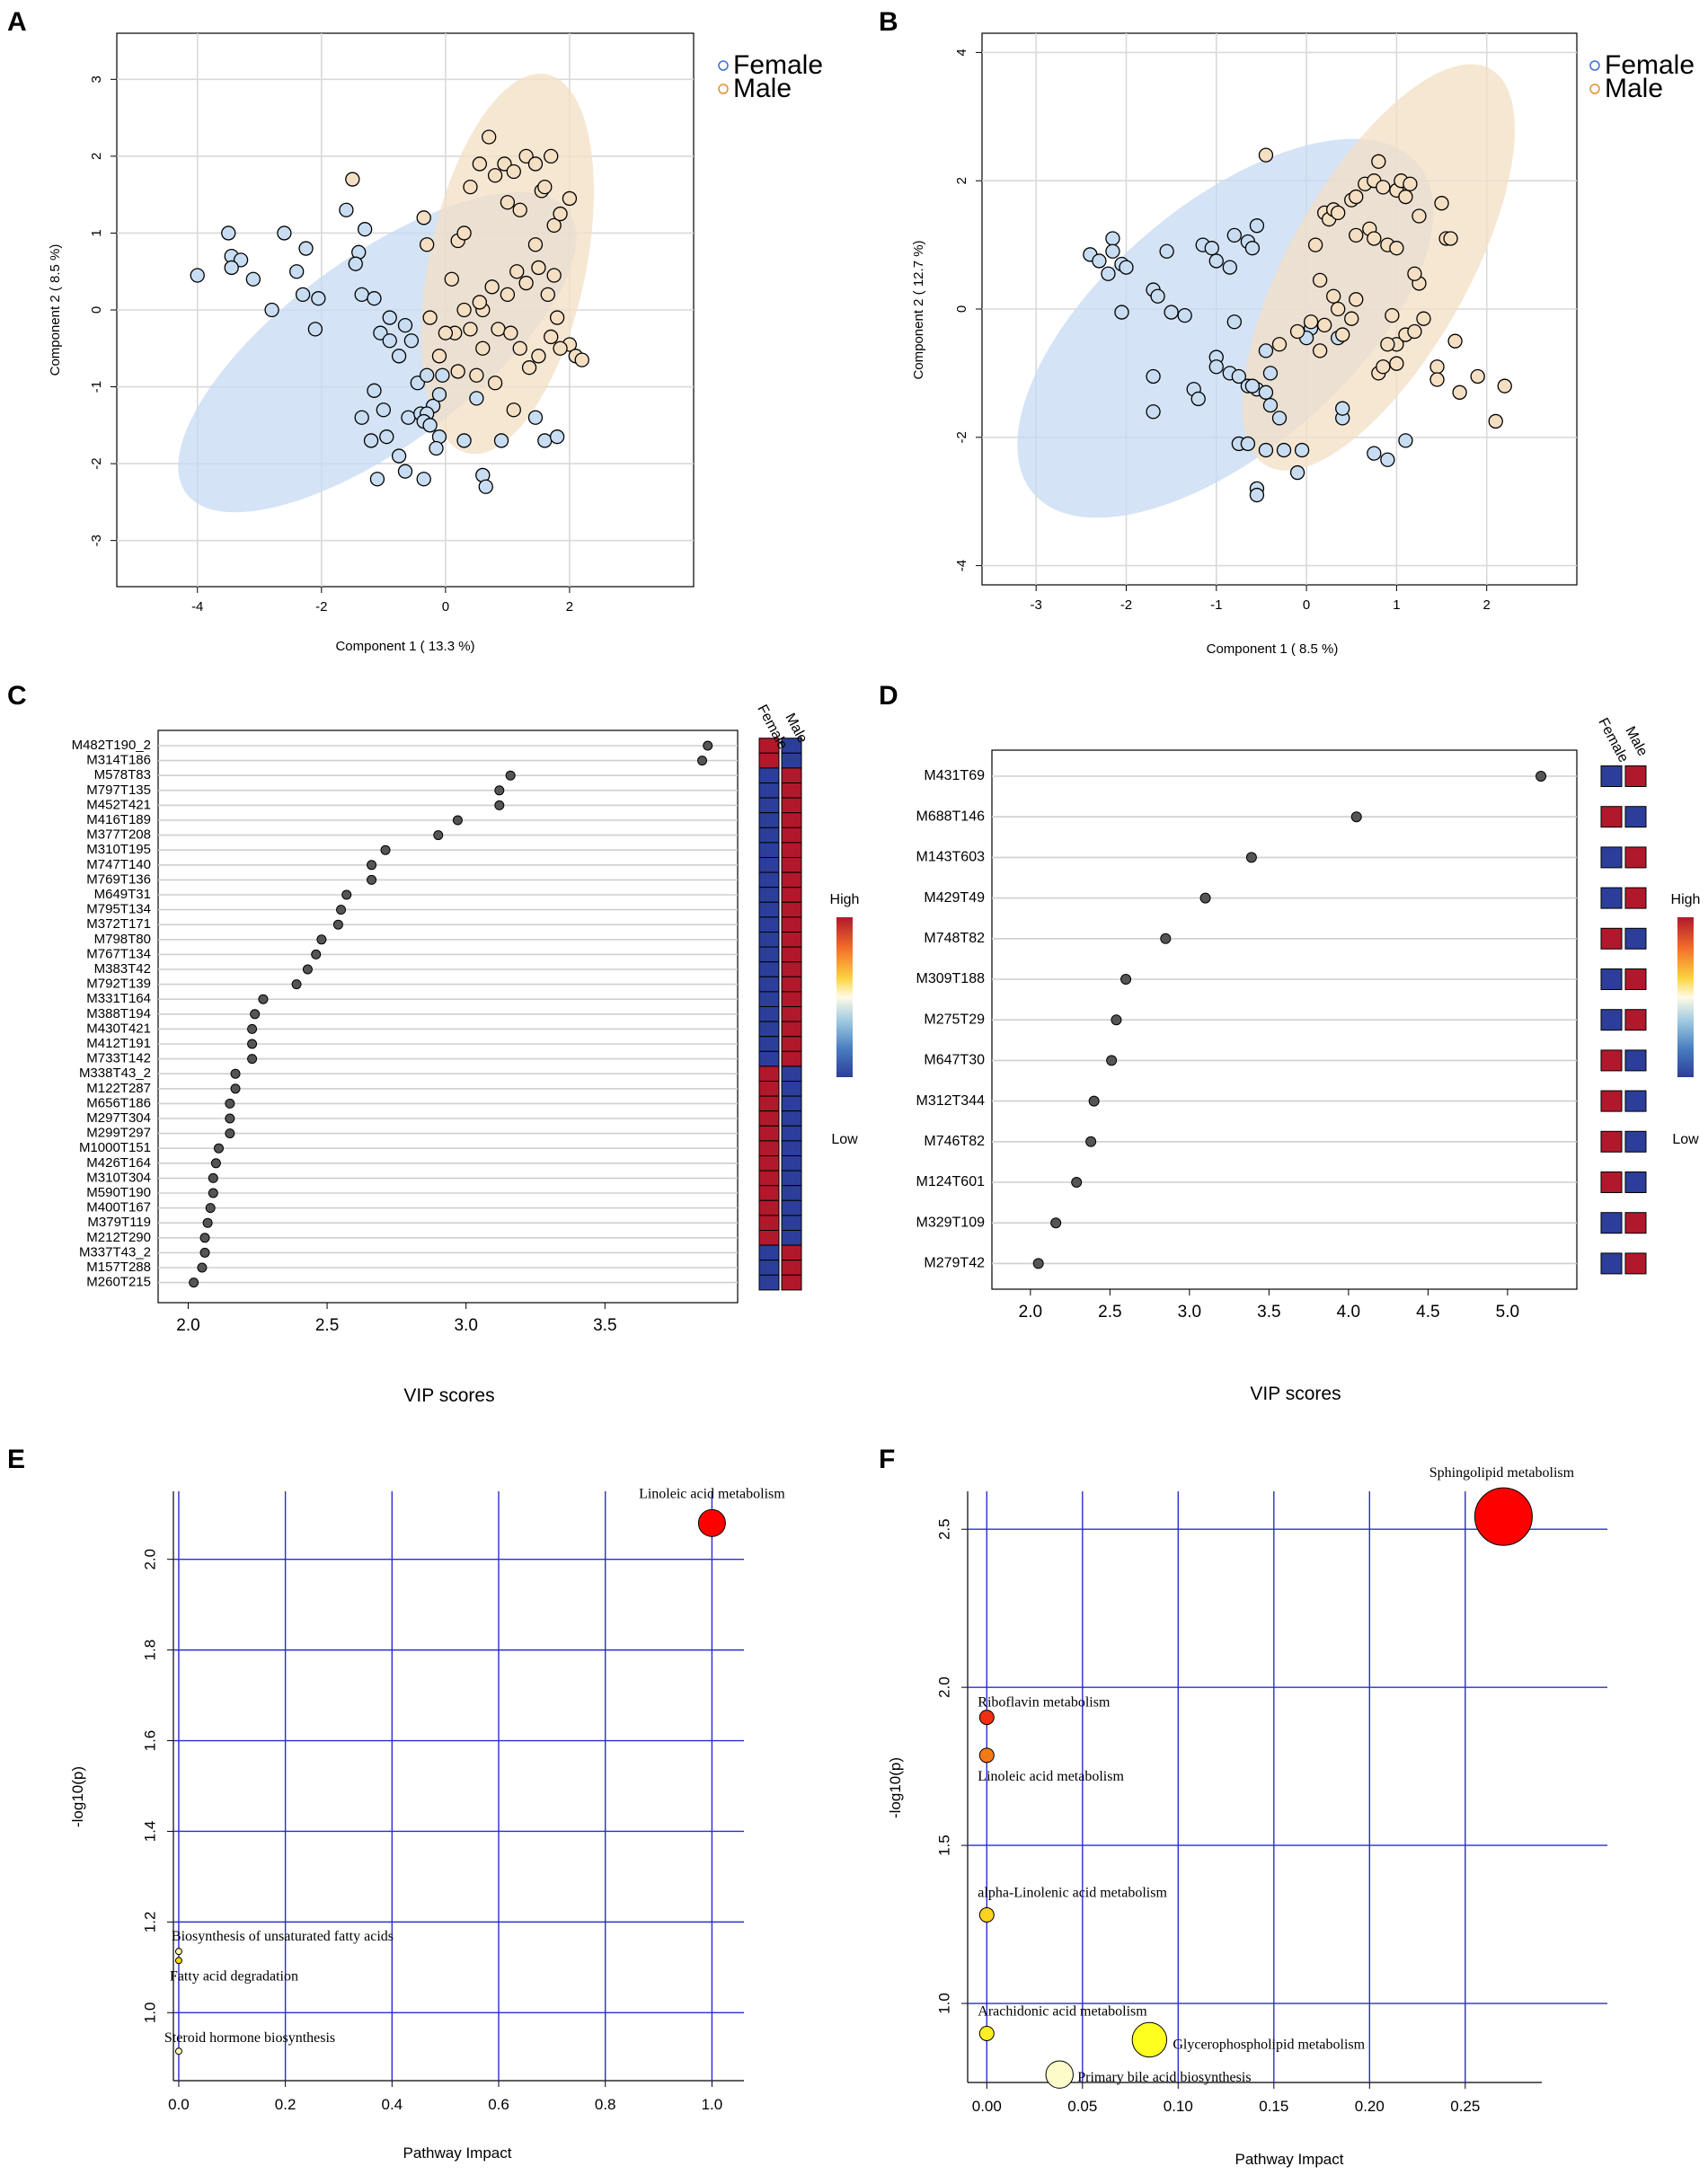  Describe the element at coordinates (122, 895) in the screenshot. I see `feature-label: M649T31` at that location.